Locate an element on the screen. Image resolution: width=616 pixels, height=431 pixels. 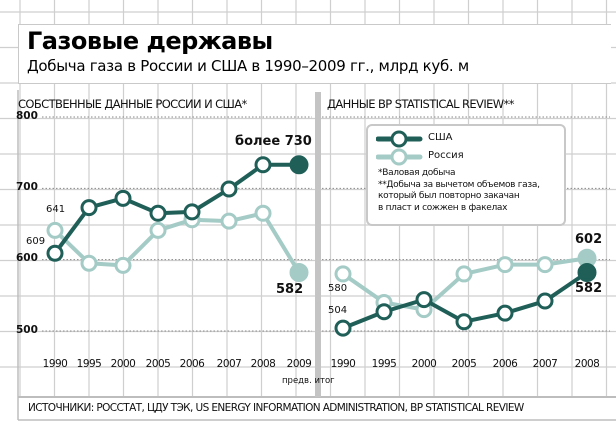
x-tick-right-2008: 2008 is located at coordinates (587, 364).